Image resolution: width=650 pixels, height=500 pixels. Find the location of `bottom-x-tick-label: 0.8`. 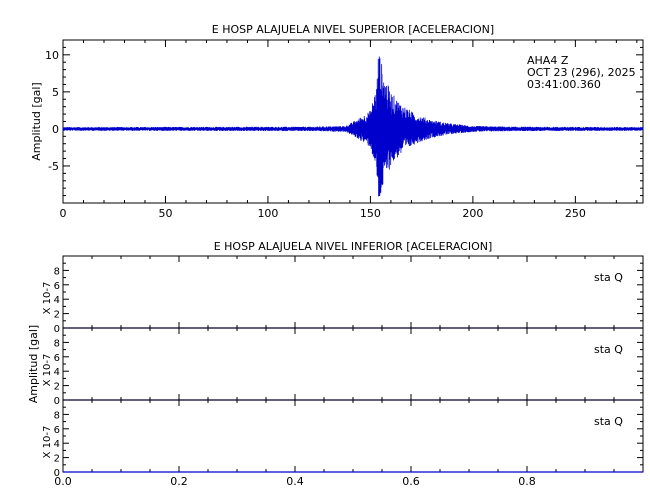

bottom-x-tick-label: 0.8 is located at coordinates (527, 481).